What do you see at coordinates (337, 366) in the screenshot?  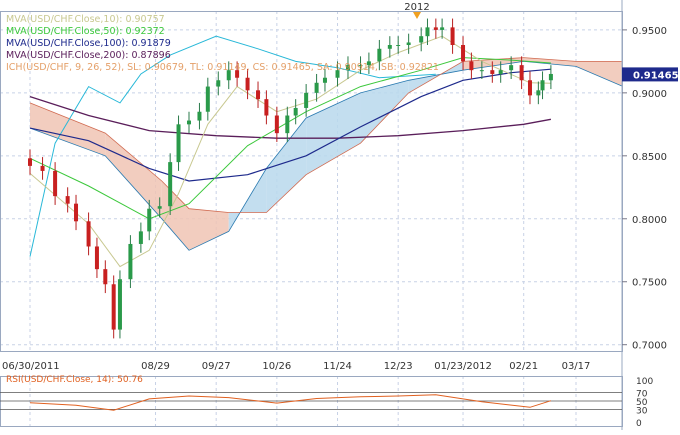 I see `x-tick-label: 11/24` at bounding box center [337, 366].